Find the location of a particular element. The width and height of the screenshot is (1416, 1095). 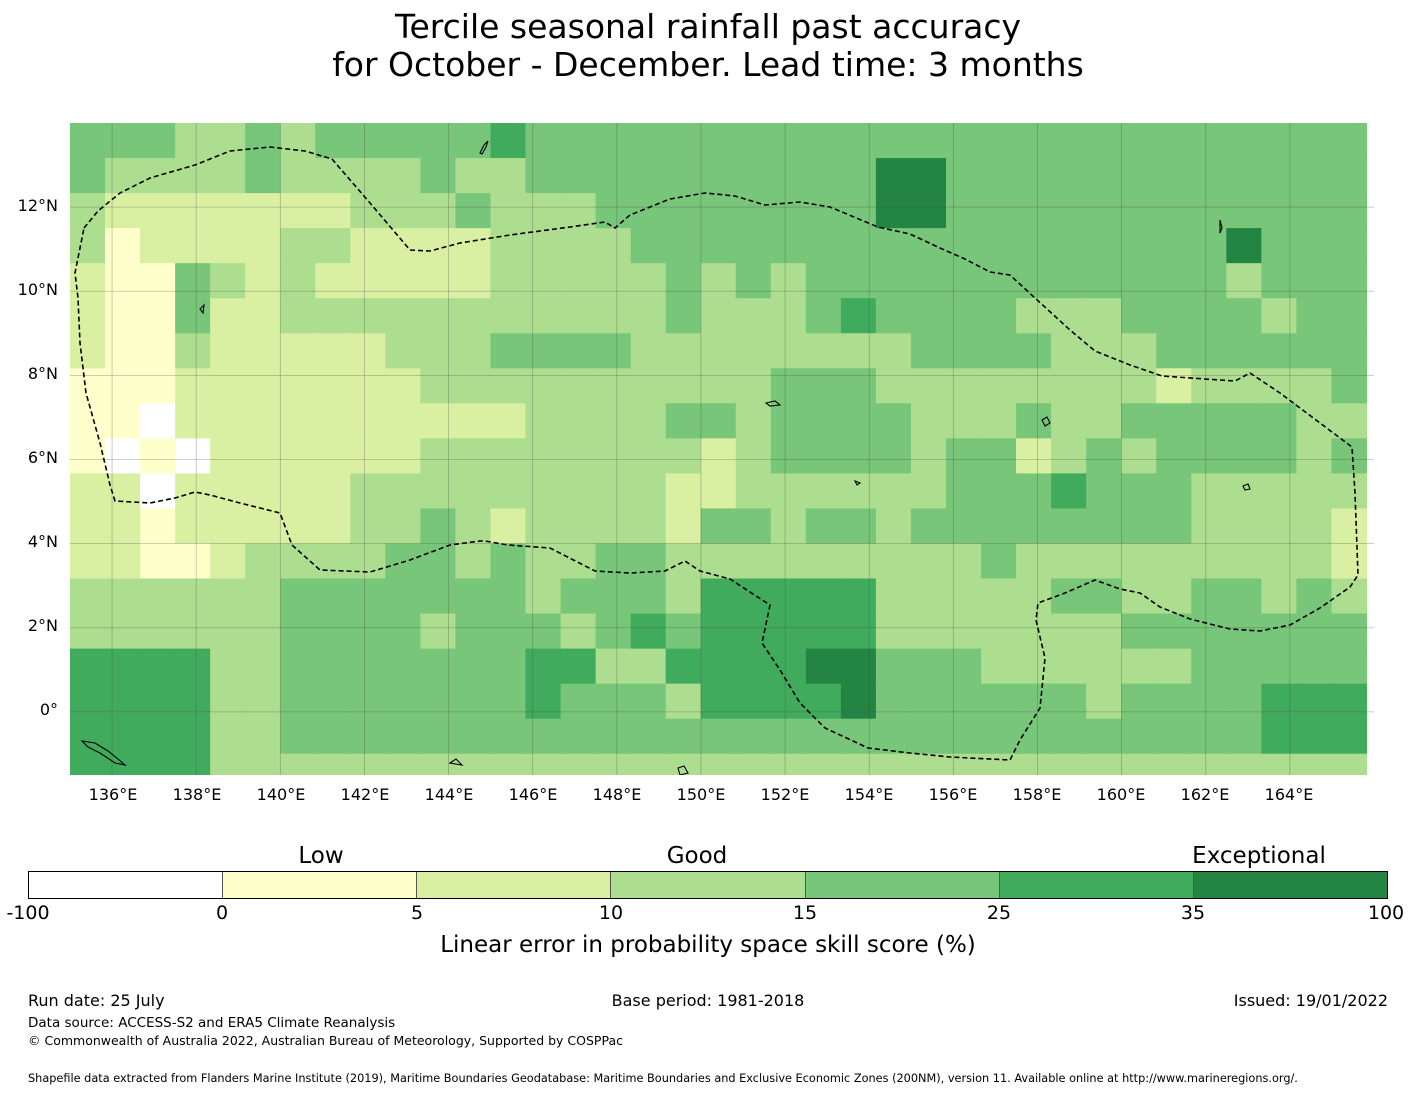

category-label-low: Low is located at coordinates (321, 856).